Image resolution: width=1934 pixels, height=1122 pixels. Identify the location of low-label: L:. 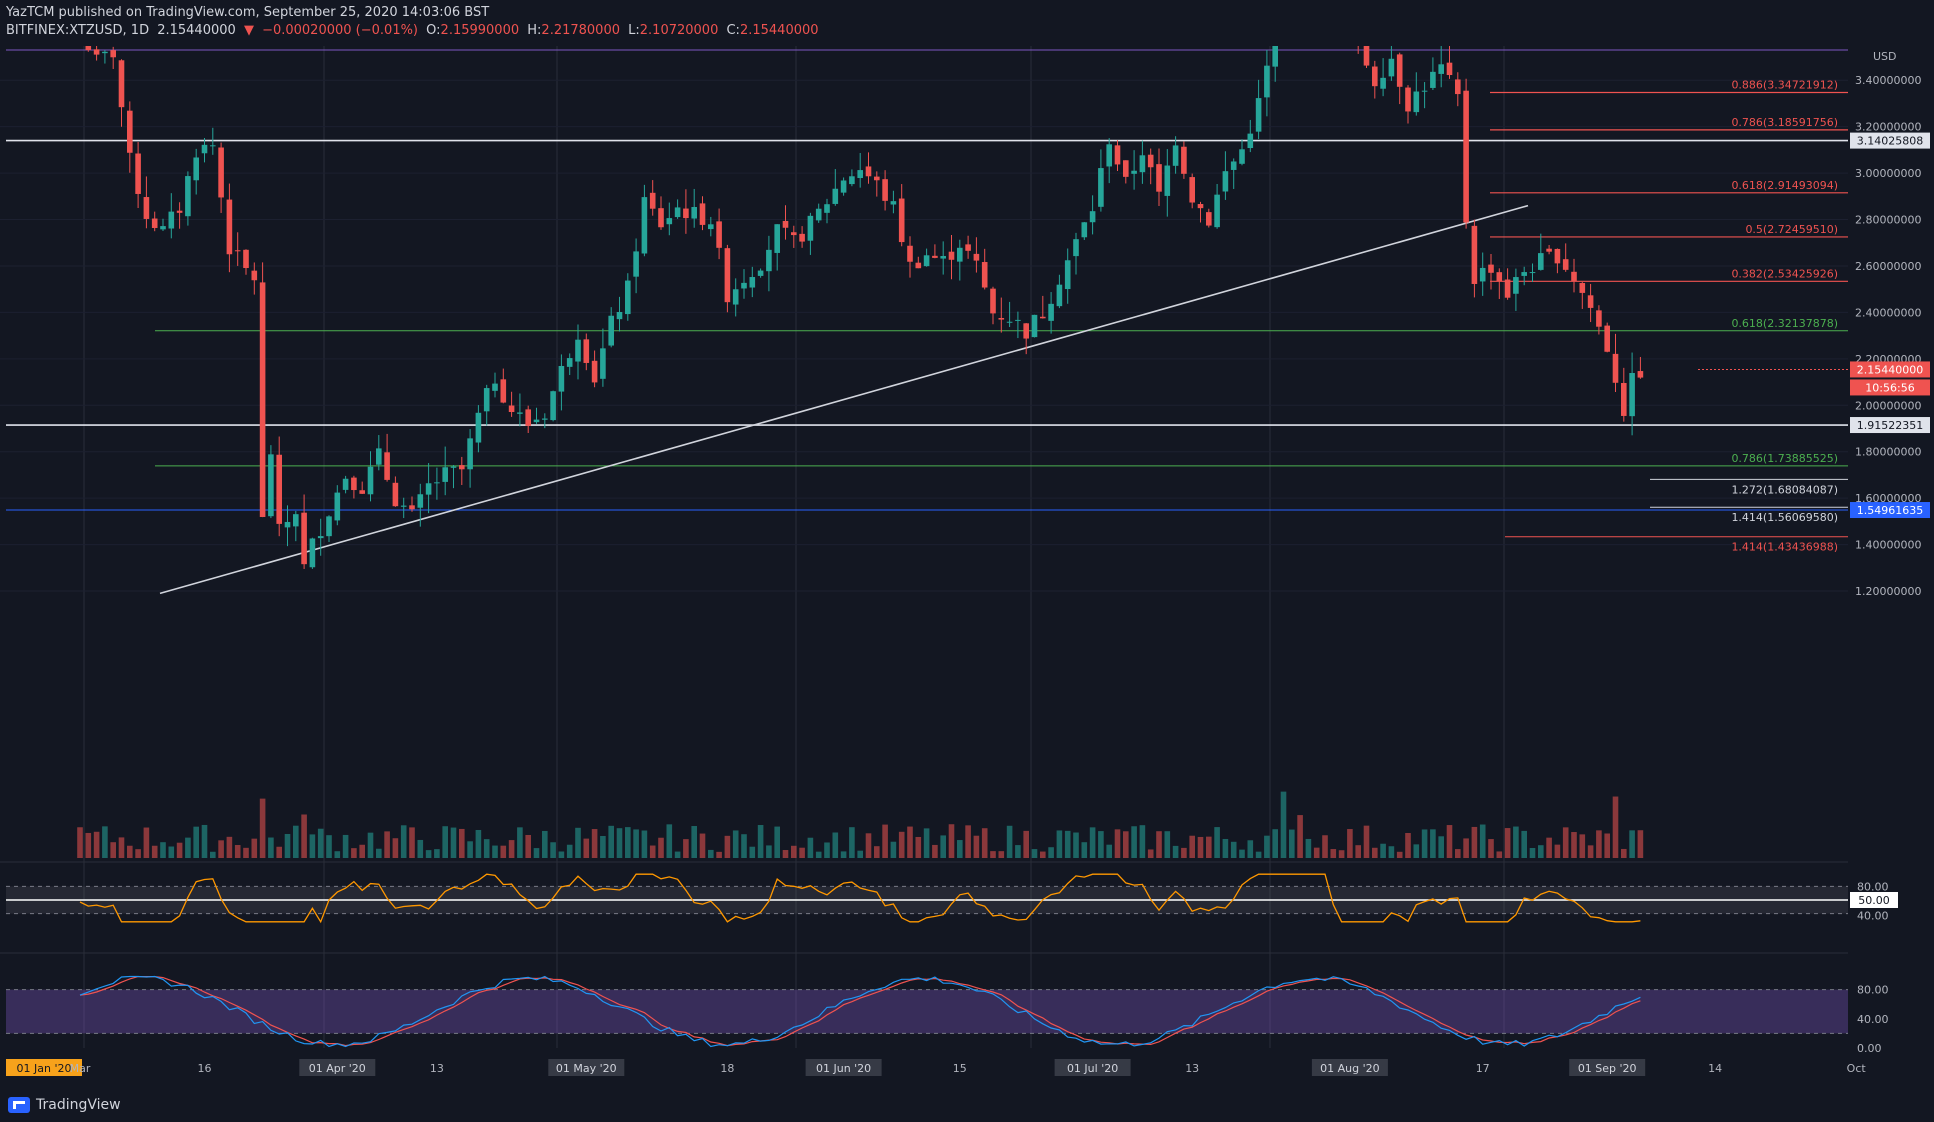
(634, 30).